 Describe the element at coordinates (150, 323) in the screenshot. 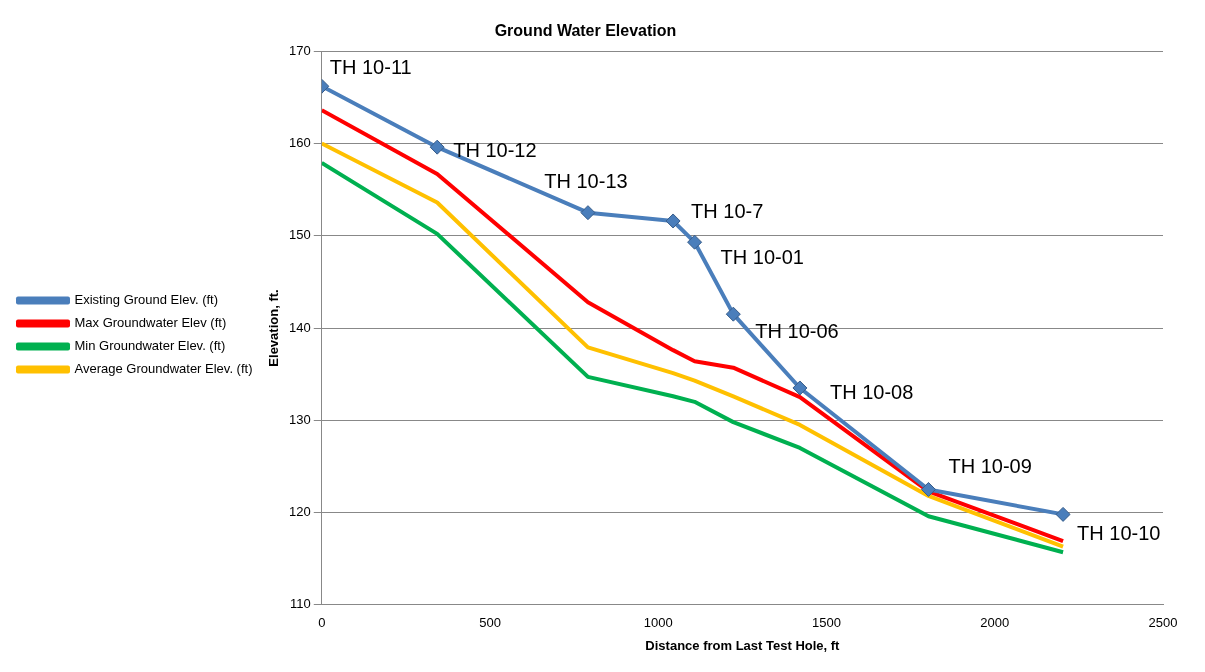

I see `legend-label: Max Groundwater Elev (ft)` at that location.